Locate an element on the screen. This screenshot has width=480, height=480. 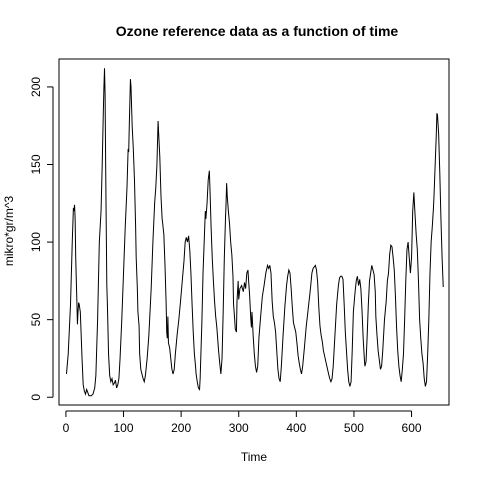
x-tick-label: 100 is located at coordinates (124, 428).